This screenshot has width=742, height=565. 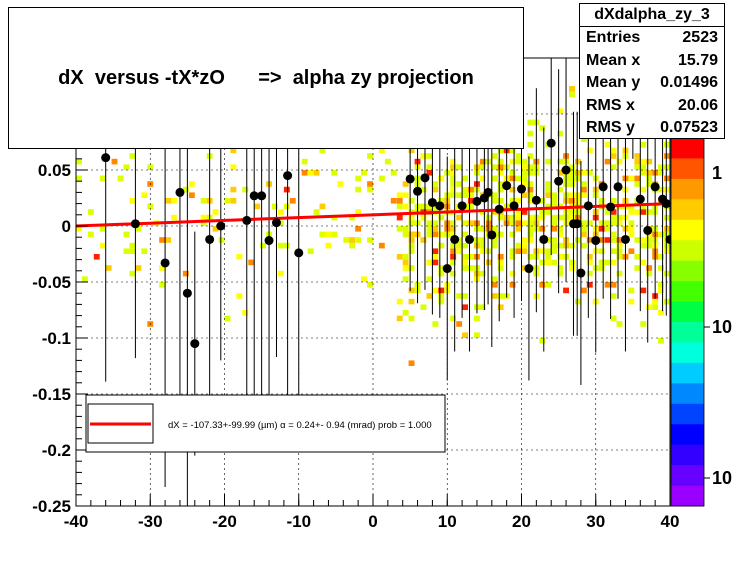 What do you see at coordinates (613, 60) in the screenshot?
I see `stats-label: Mean x` at bounding box center [613, 60].